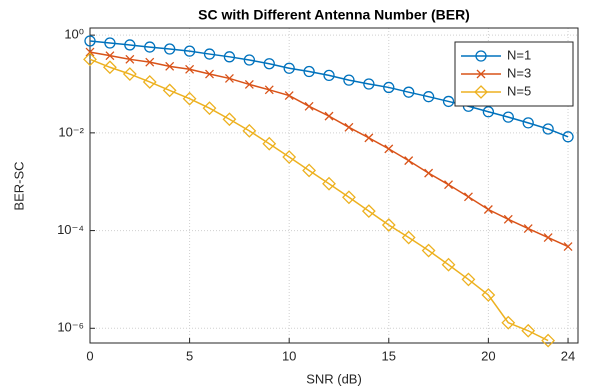 The height and width of the screenshot is (391, 589). What do you see at coordinates (519, 72) in the screenshot?
I see `legend-label: N=3` at bounding box center [519, 72].